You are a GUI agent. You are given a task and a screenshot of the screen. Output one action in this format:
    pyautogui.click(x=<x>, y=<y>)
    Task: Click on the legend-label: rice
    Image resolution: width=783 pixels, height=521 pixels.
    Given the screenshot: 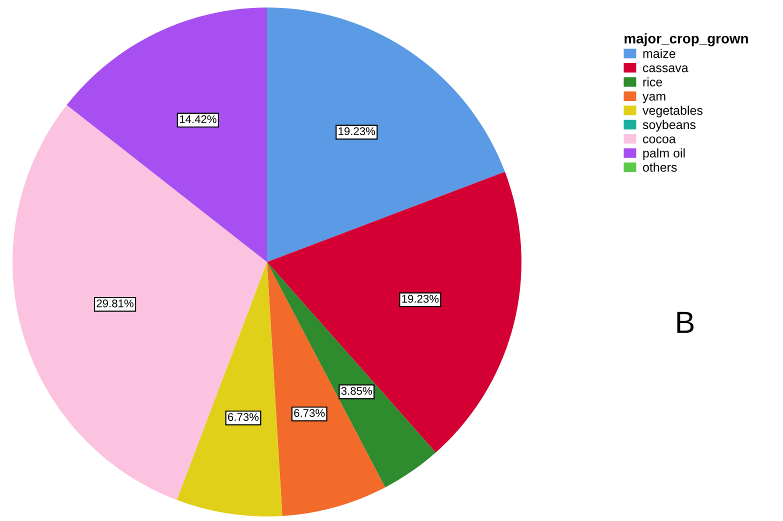 What is the action you would take?
    pyautogui.click(x=652, y=81)
    